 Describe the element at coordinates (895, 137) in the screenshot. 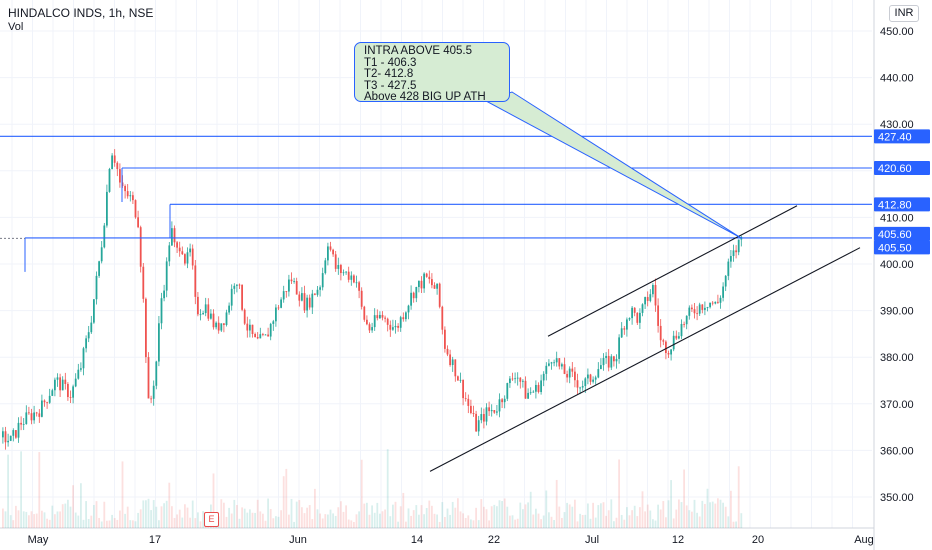

I see `price-label: 427.40` at that location.